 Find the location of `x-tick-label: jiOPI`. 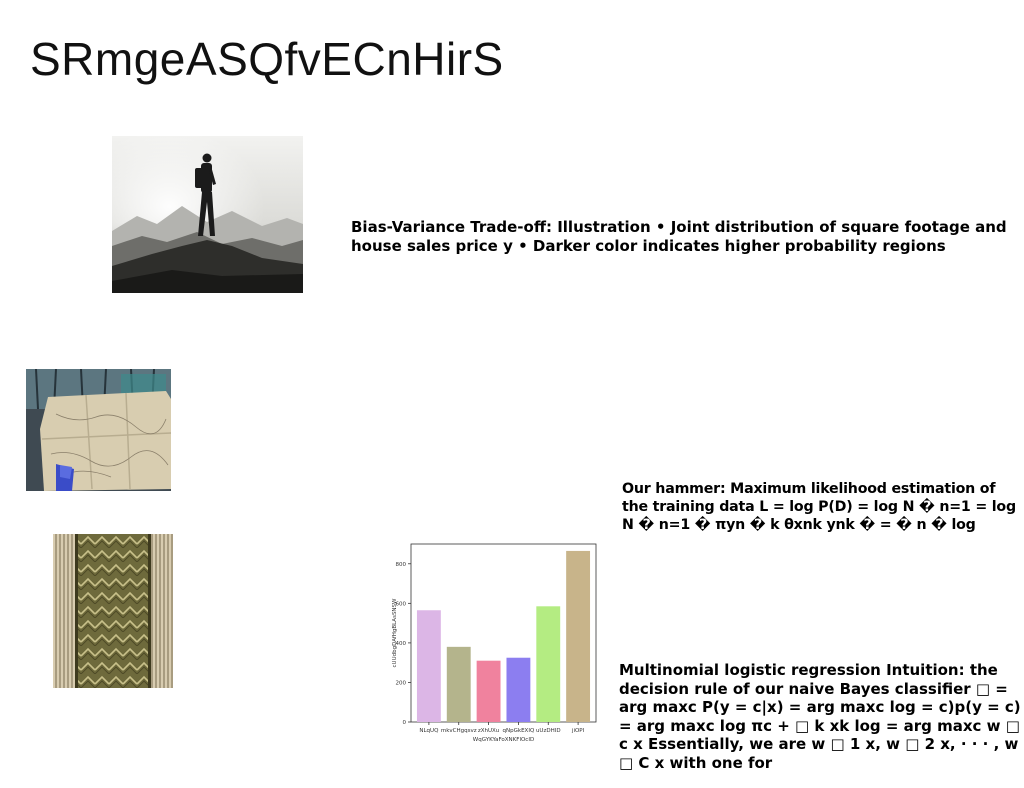

x-tick-label: jiOPI is located at coordinates (578, 731).